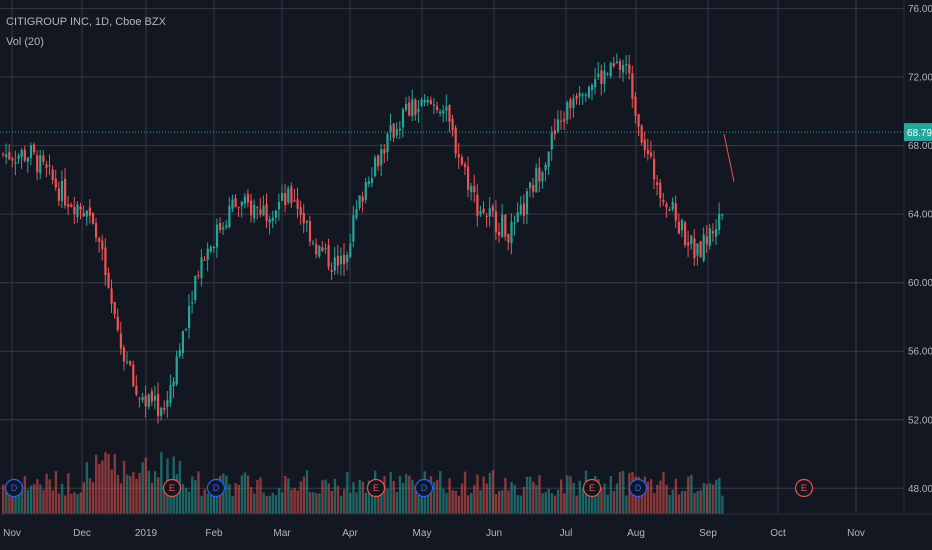 The image size is (932, 550). What do you see at coordinates (424, 488) in the screenshot?
I see `dividend-marker` at bounding box center [424, 488].